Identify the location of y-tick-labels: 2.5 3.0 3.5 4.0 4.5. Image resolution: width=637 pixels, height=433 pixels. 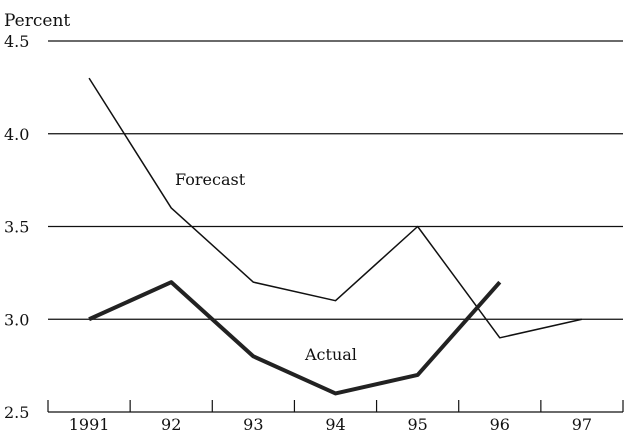
(16, 227).